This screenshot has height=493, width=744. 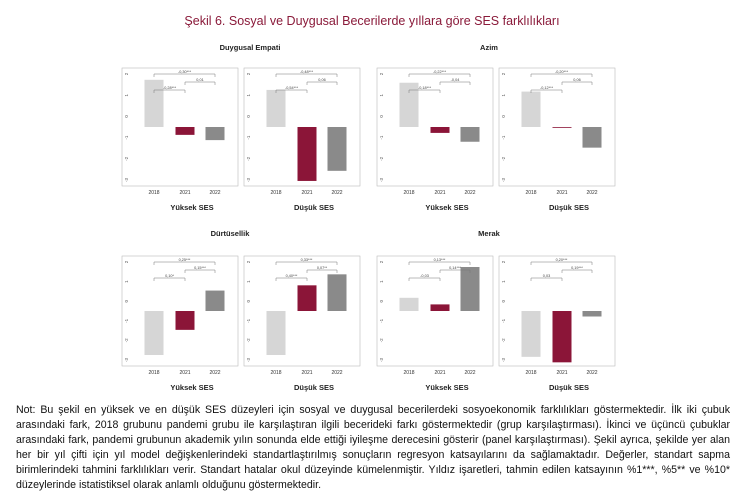 I want to click on coefficient-label: 0,25***, so click(x=185, y=260).